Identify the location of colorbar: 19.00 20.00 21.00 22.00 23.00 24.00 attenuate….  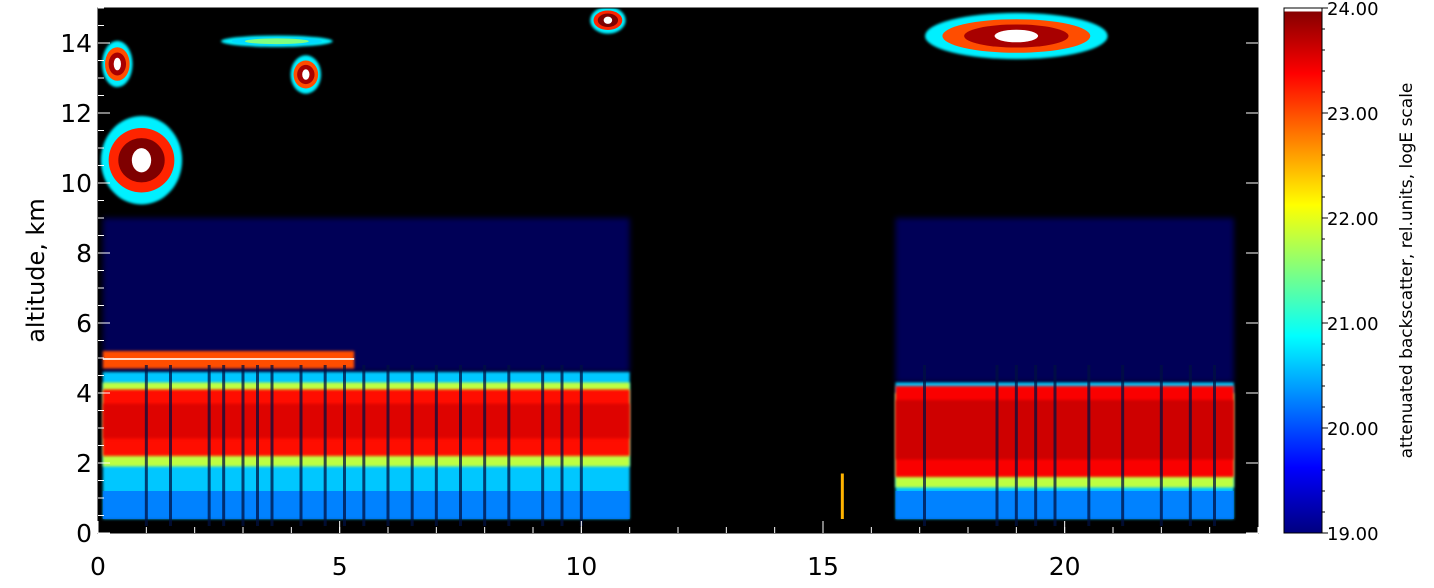
(1350, 272).